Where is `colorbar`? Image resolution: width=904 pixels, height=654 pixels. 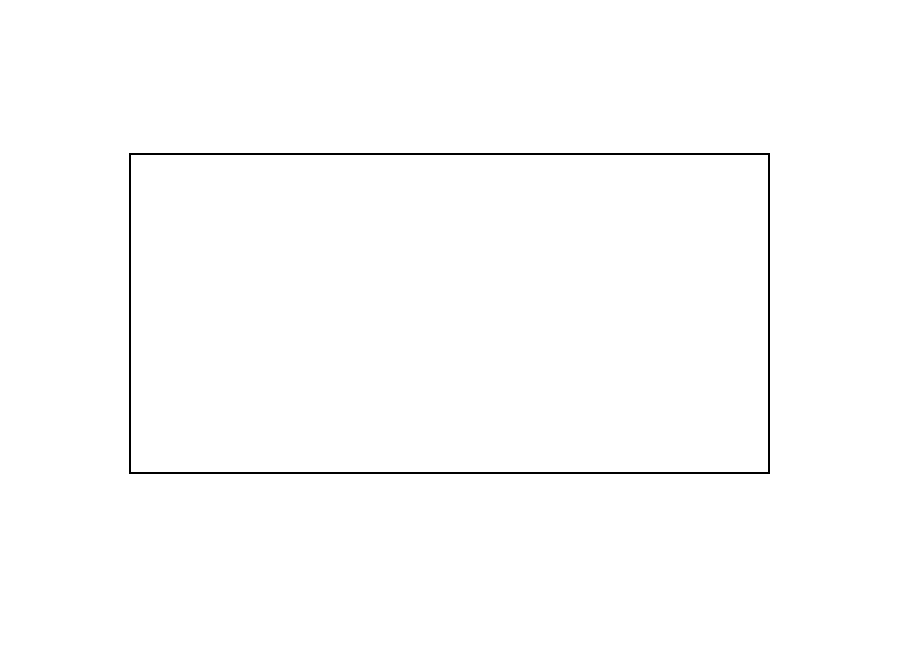
colorbar is located at coordinates (803, 351).